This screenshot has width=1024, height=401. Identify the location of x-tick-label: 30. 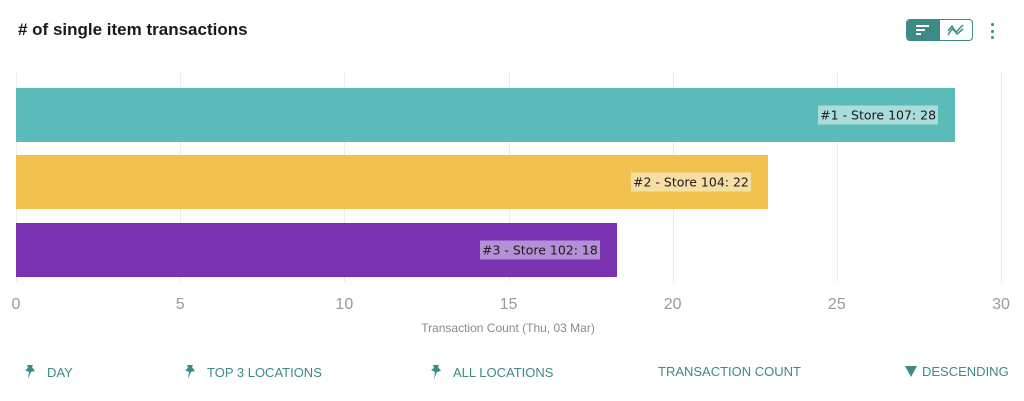
(1001, 304).